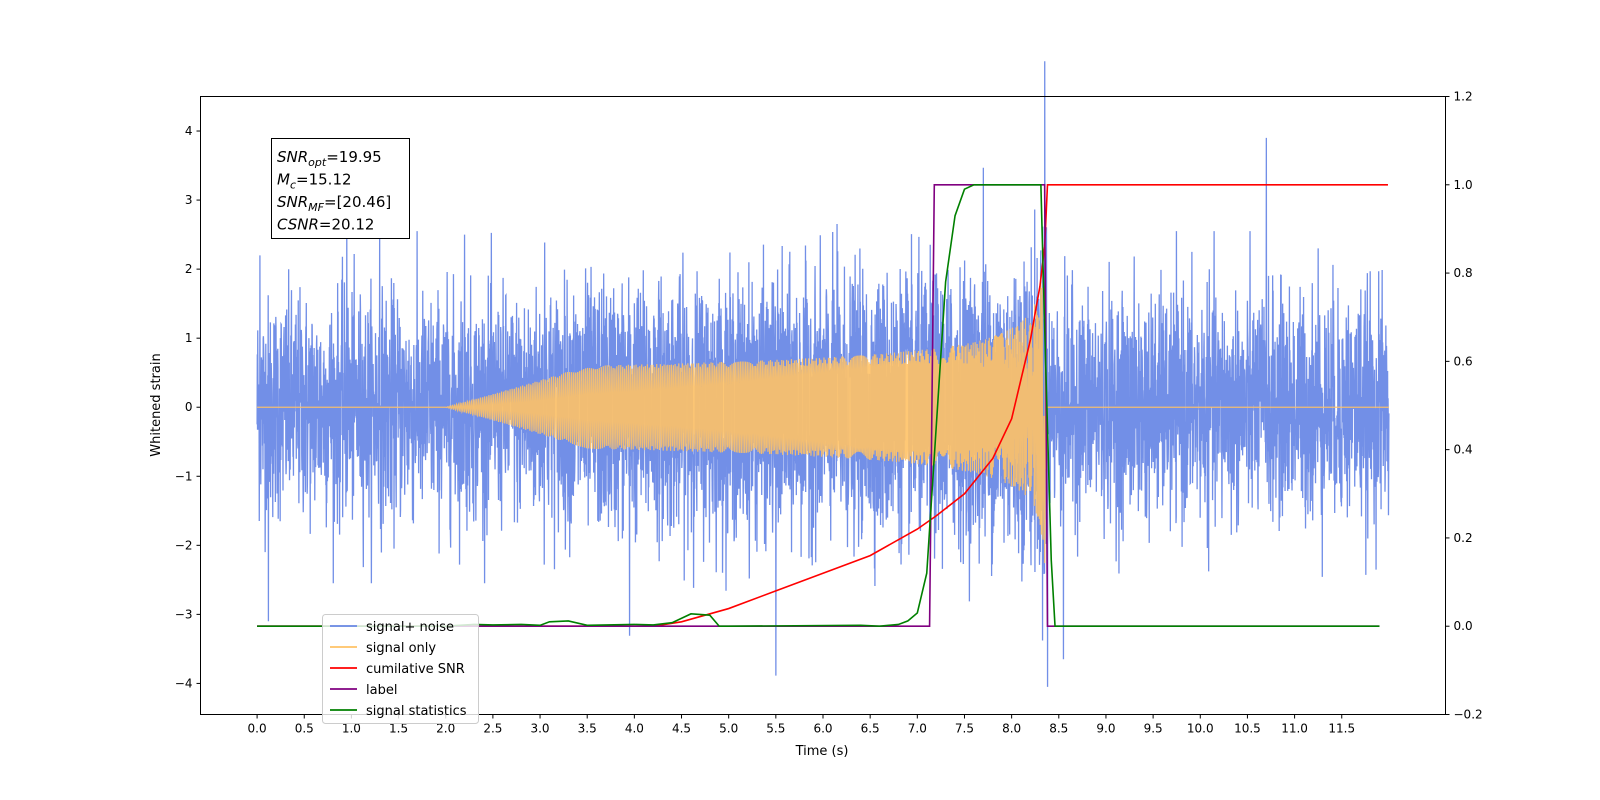  Describe the element at coordinates (189, 338) in the screenshot. I see `y-tick-label-left: 1` at that location.